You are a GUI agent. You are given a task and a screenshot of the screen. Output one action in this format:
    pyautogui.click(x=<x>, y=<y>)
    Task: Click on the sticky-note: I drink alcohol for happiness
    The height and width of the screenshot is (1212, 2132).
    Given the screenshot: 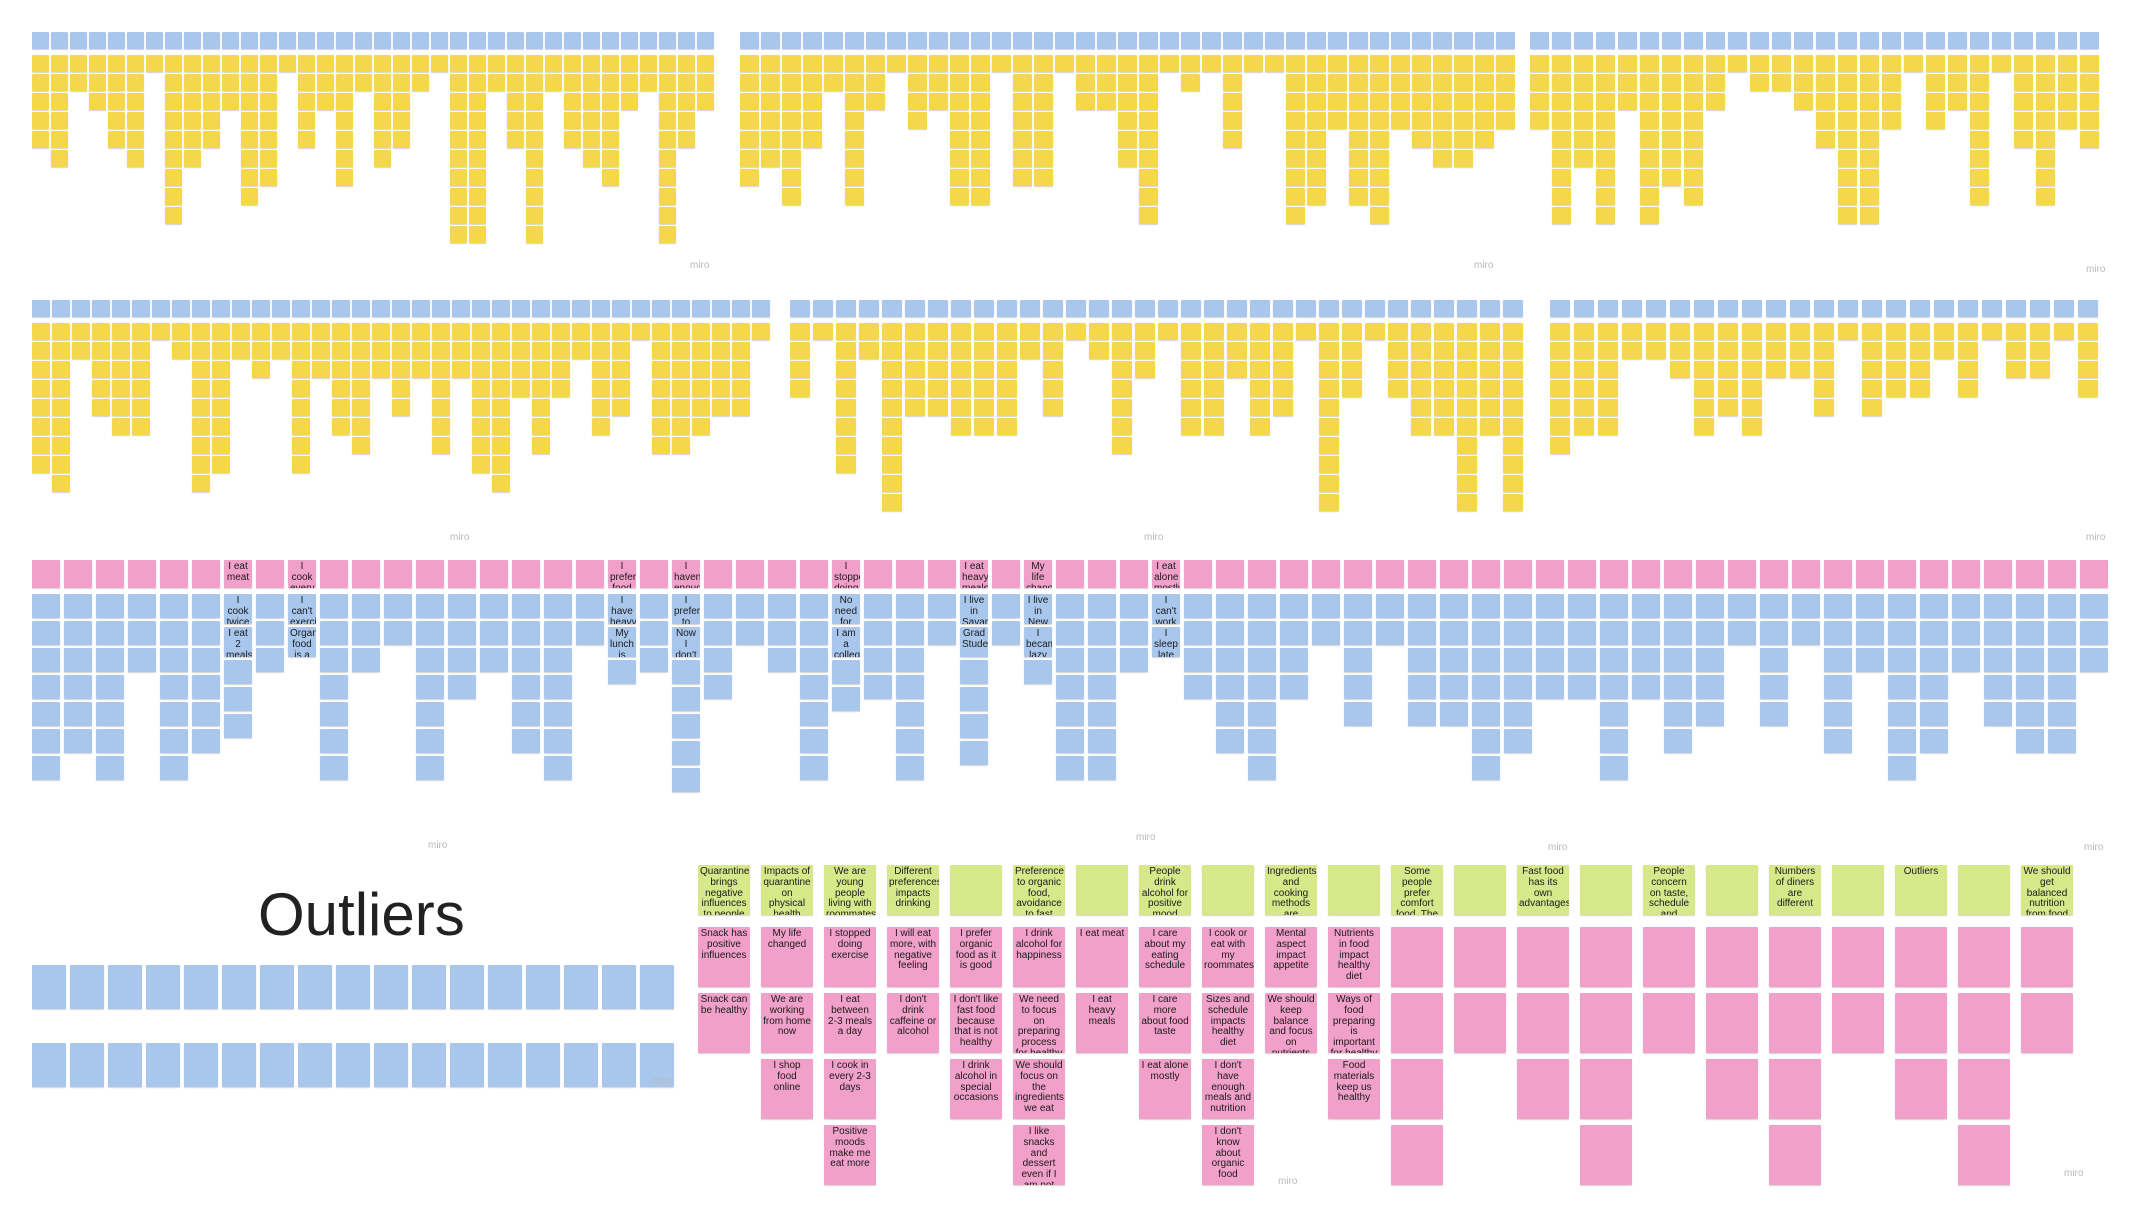 What is the action you would take?
    pyautogui.click(x=1039, y=957)
    